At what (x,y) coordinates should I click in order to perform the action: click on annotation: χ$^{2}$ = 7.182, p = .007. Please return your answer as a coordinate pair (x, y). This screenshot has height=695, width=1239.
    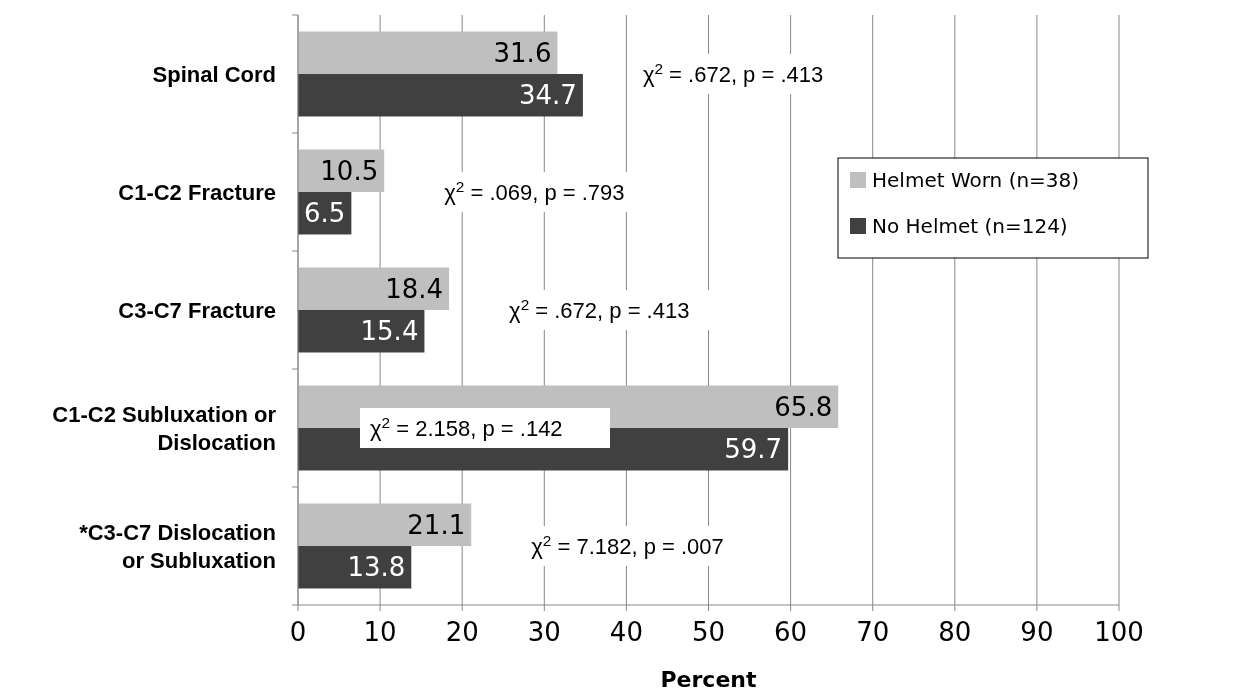
    Looking at the image, I should click on (627, 545).